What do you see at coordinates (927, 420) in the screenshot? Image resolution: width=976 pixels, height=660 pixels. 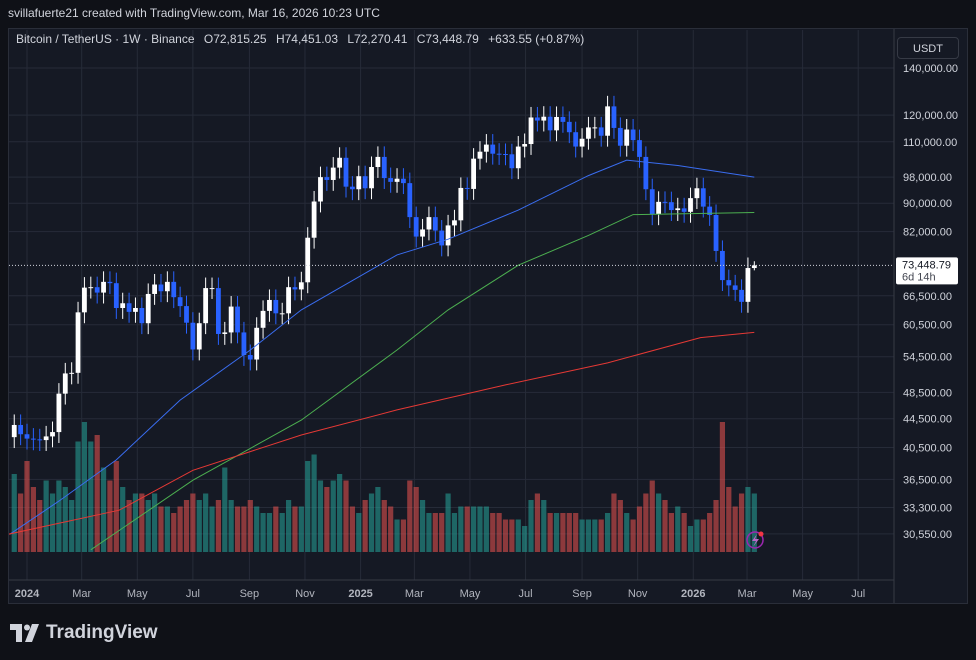 I see `y-tick-label: 44,500.00` at bounding box center [927, 420].